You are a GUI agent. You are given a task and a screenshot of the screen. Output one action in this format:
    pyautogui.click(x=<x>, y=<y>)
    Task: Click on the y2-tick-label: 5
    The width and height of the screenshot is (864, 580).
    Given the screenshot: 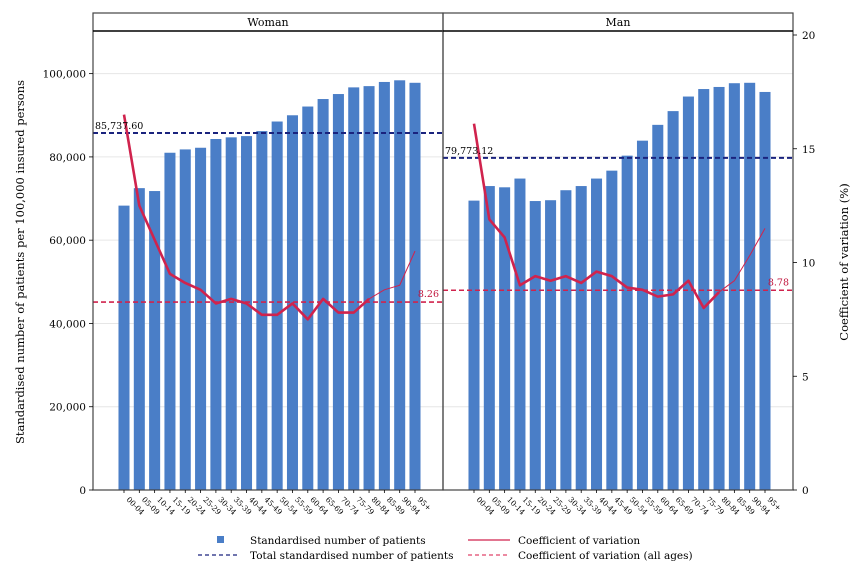 What is the action you would take?
    pyautogui.click(x=805, y=377)
    